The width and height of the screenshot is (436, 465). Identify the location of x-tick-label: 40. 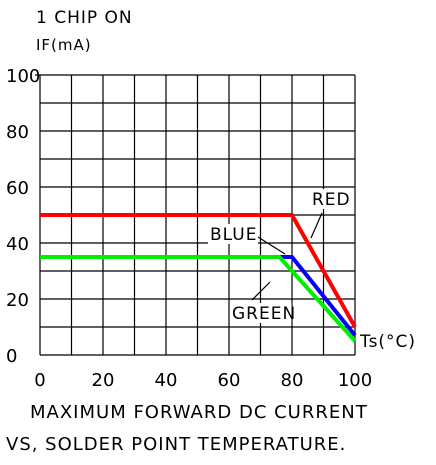
(166, 380).